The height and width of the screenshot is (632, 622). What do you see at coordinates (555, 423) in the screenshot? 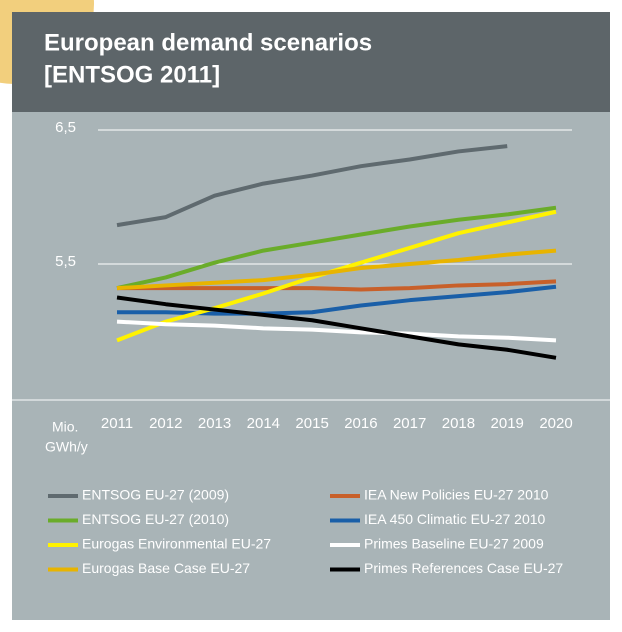
I see `x-tick-label: 2020` at bounding box center [555, 423].